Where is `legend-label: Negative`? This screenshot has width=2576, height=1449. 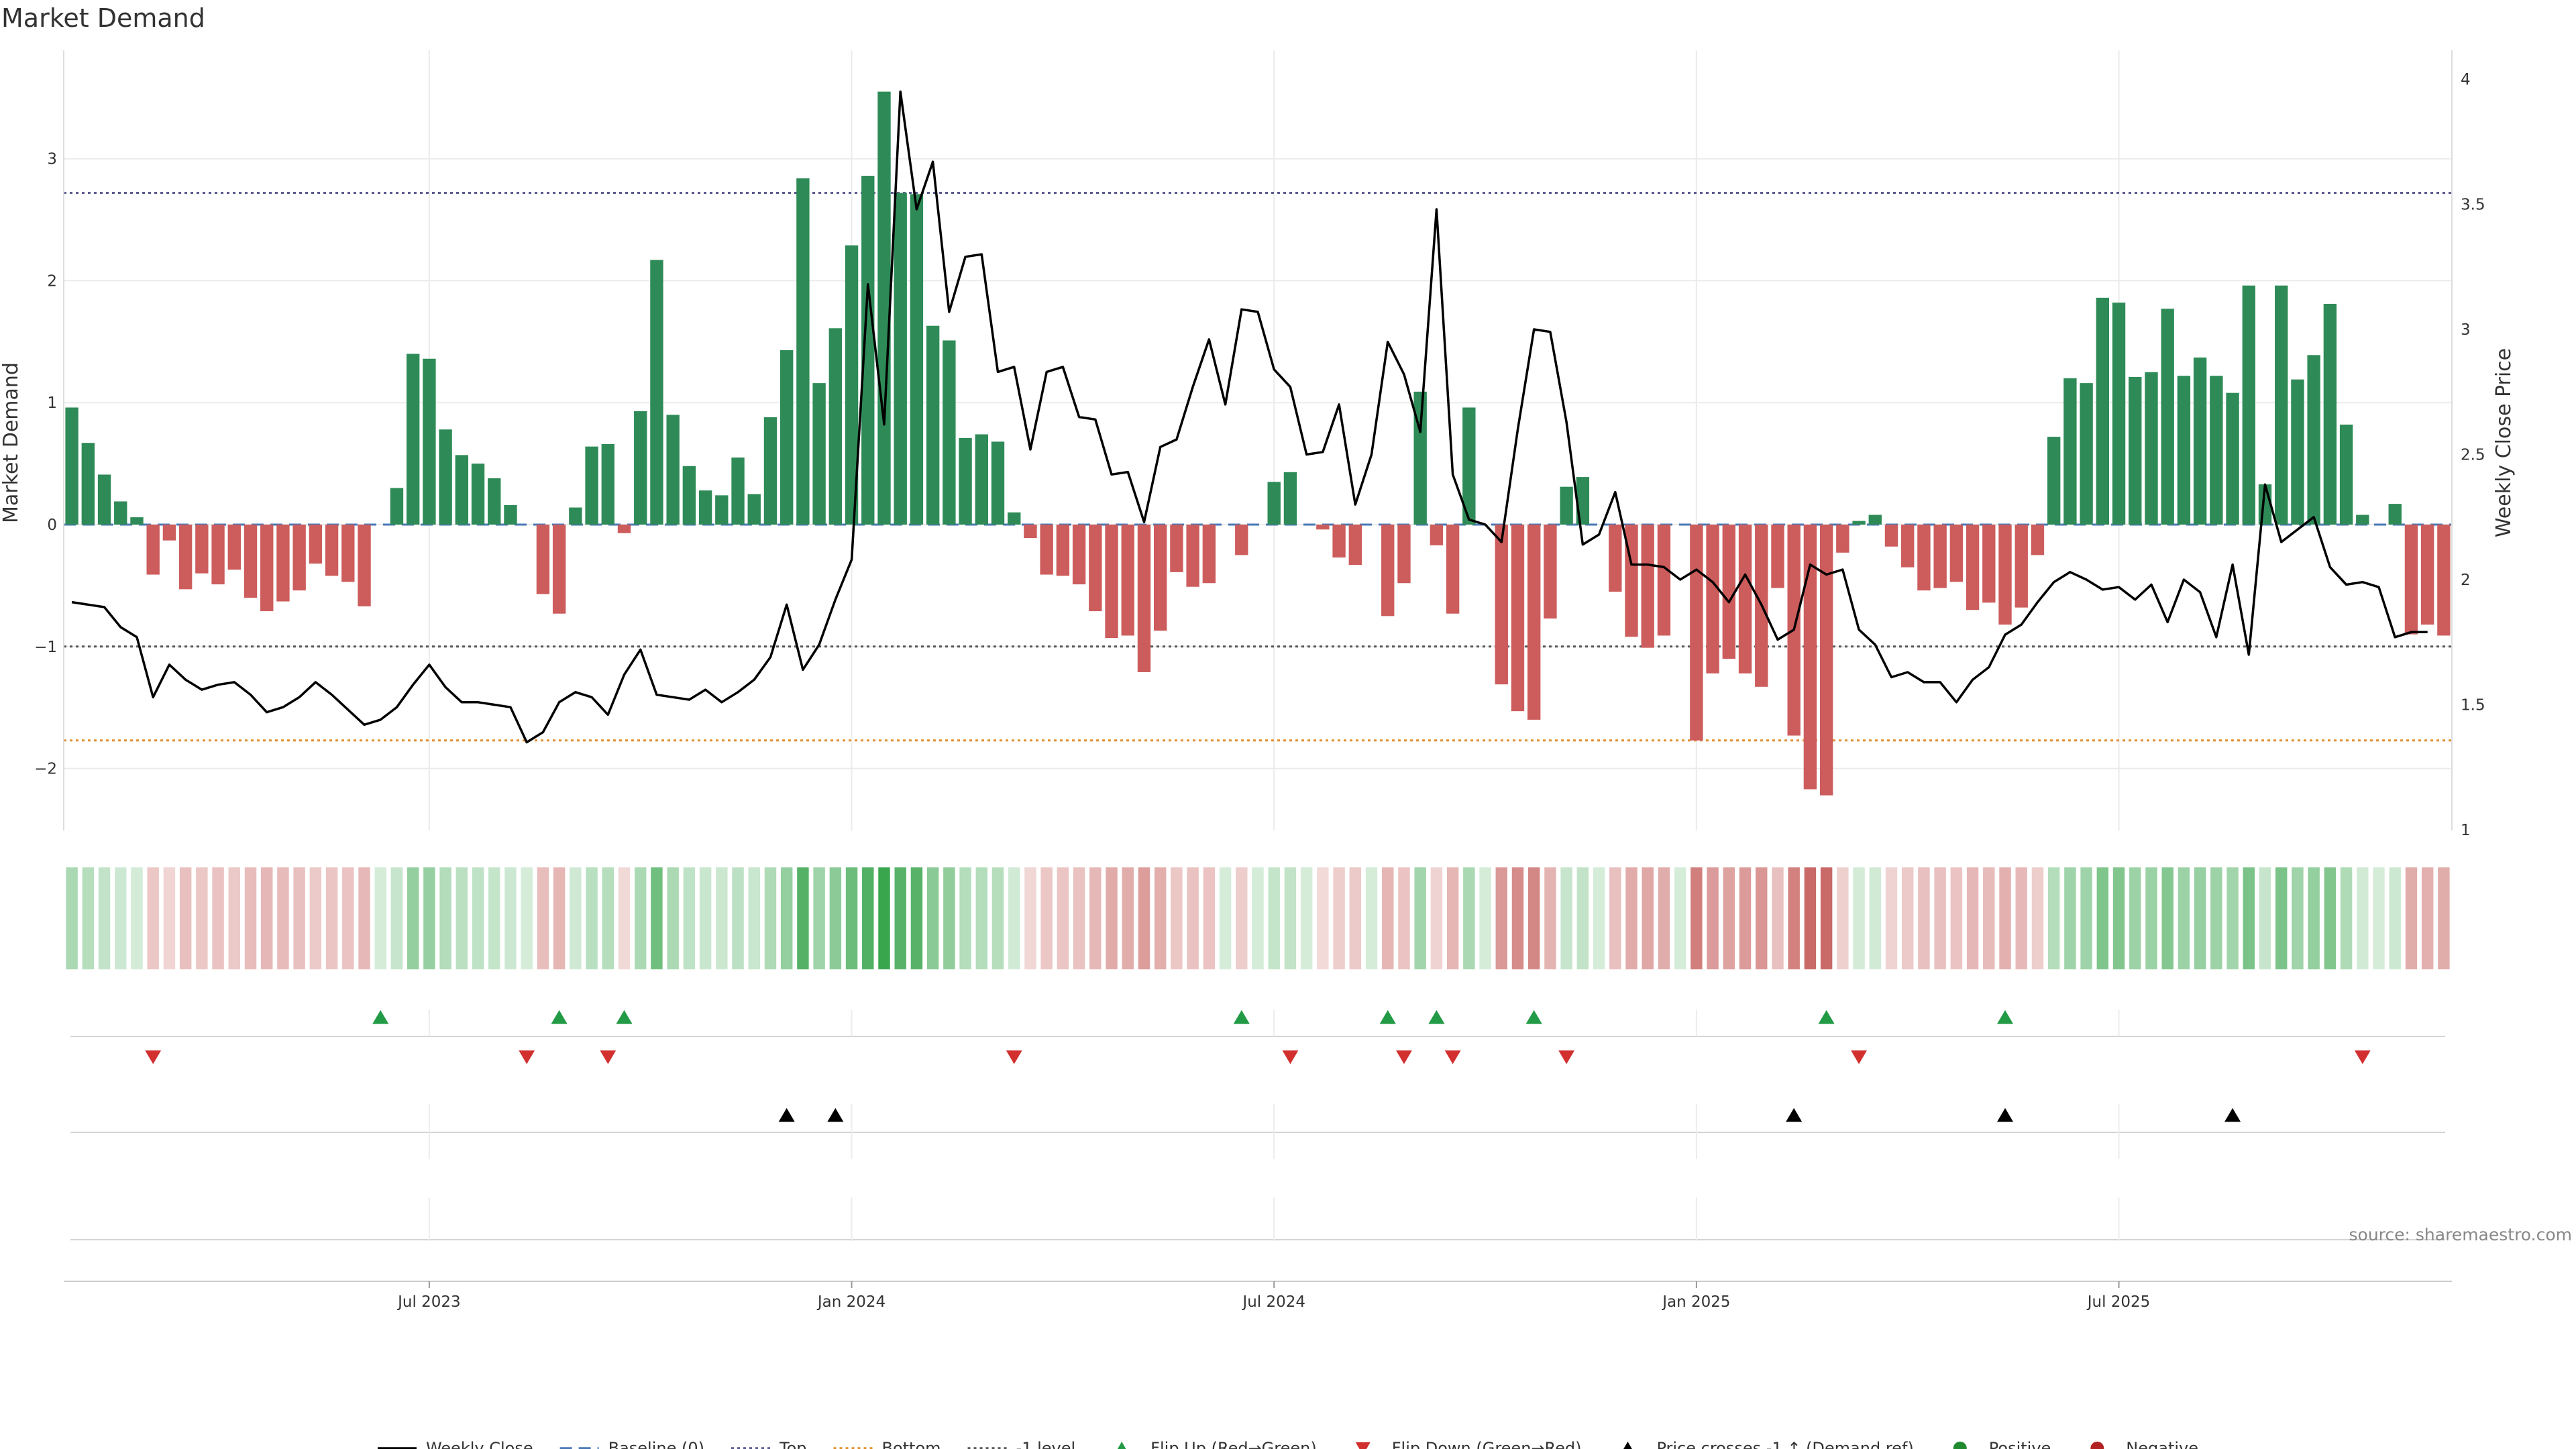
legend-label: Negative is located at coordinates (2162, 1444).